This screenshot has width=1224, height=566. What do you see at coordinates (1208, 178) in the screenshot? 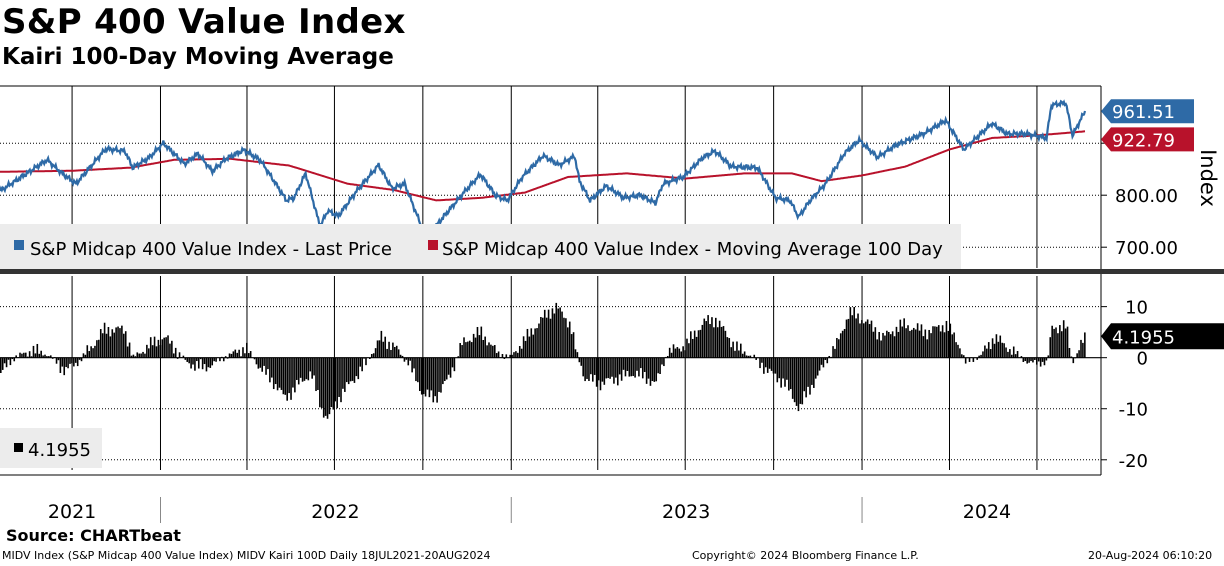
I see `y-axis-title: Index` at bounding box center [1208, 178].